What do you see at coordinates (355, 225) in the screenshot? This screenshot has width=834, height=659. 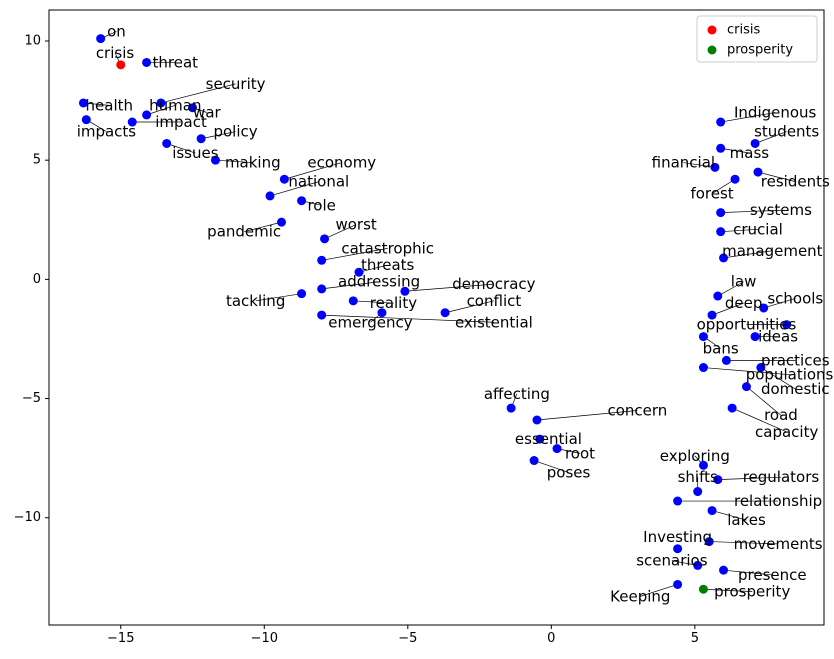 I see `label-worst: worst` at bounding box center [355, 225].